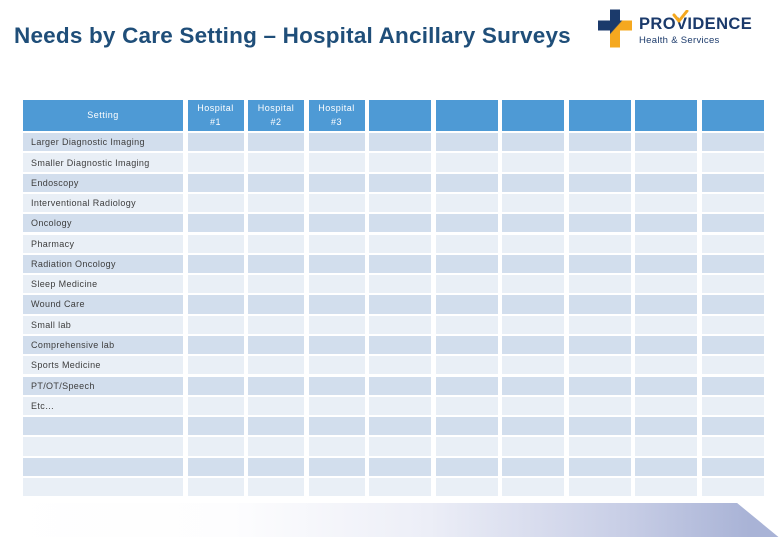 This screenshot has height=540, width=780. What do you see at coordinates (680, 16) in the screenshot?
I see `providence-check-icon` at bounding box center [680, 16].